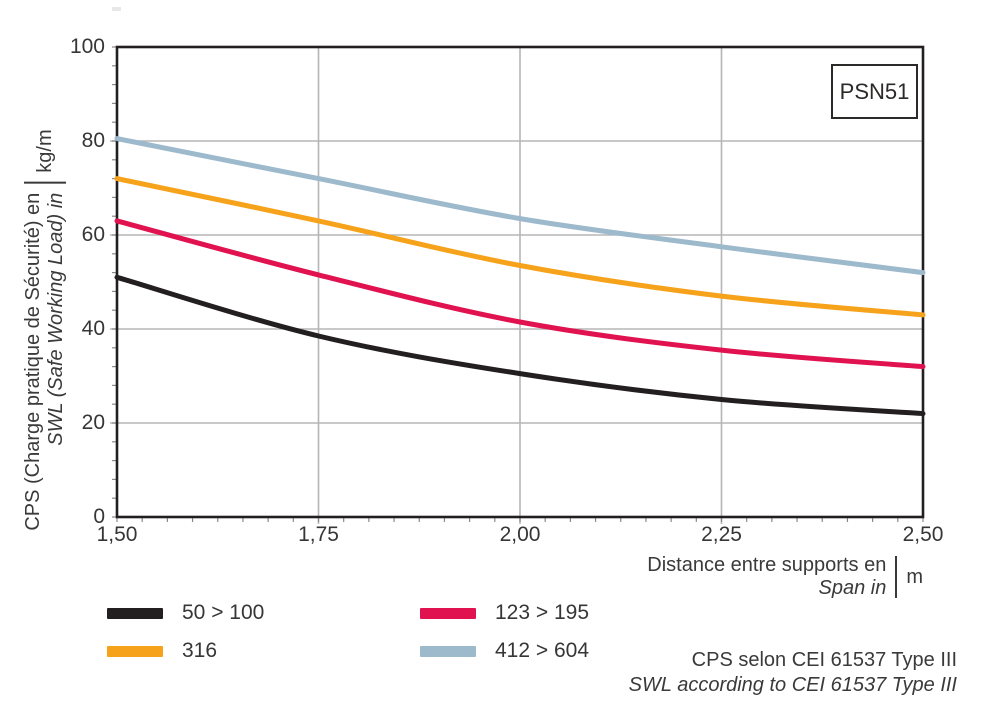 Image resolution: width=1000 pixels, height=711 pixels. Describe the element at coordinates (44, 151) in the screenshot. I see `y-axis-unit: kg/m` at that location.